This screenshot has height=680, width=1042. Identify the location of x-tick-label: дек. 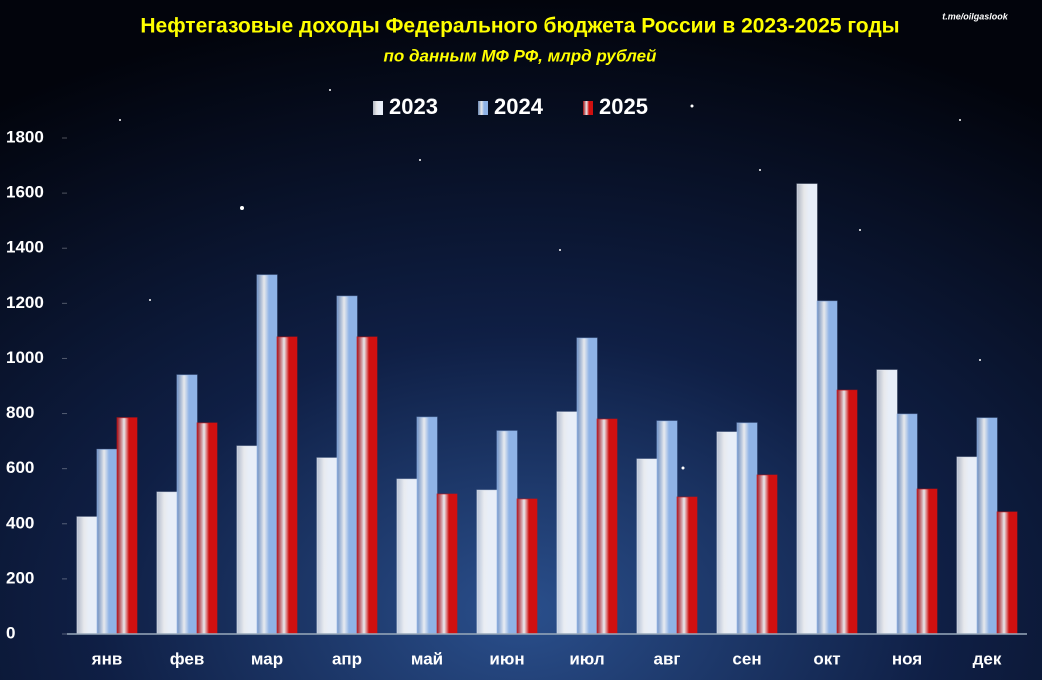
(987, 658).